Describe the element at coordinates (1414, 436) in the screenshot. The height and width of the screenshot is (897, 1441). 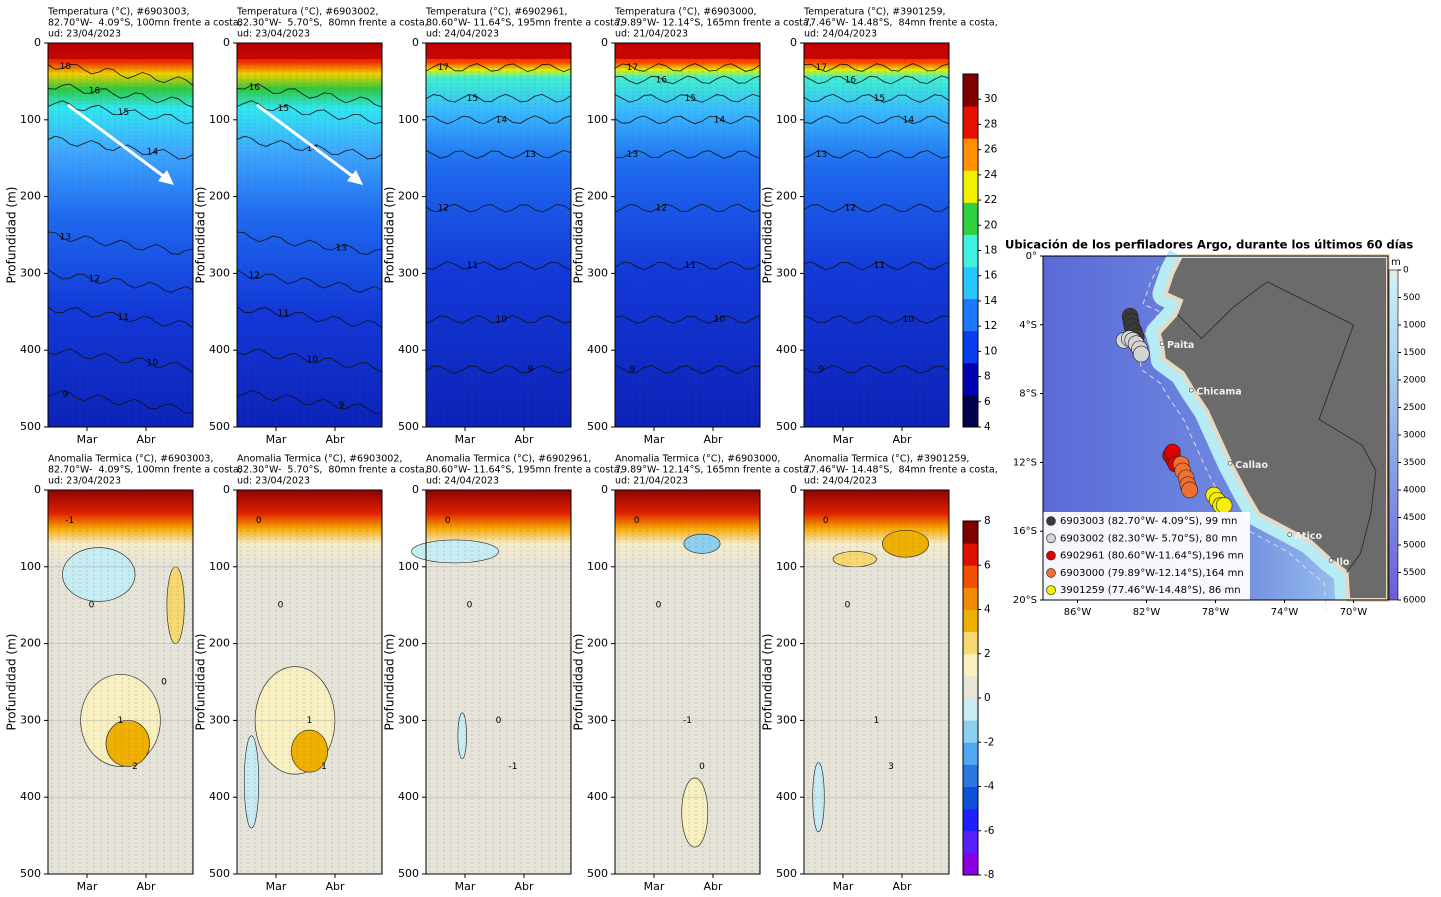
I see `colorbar-label: 3000` at that location.